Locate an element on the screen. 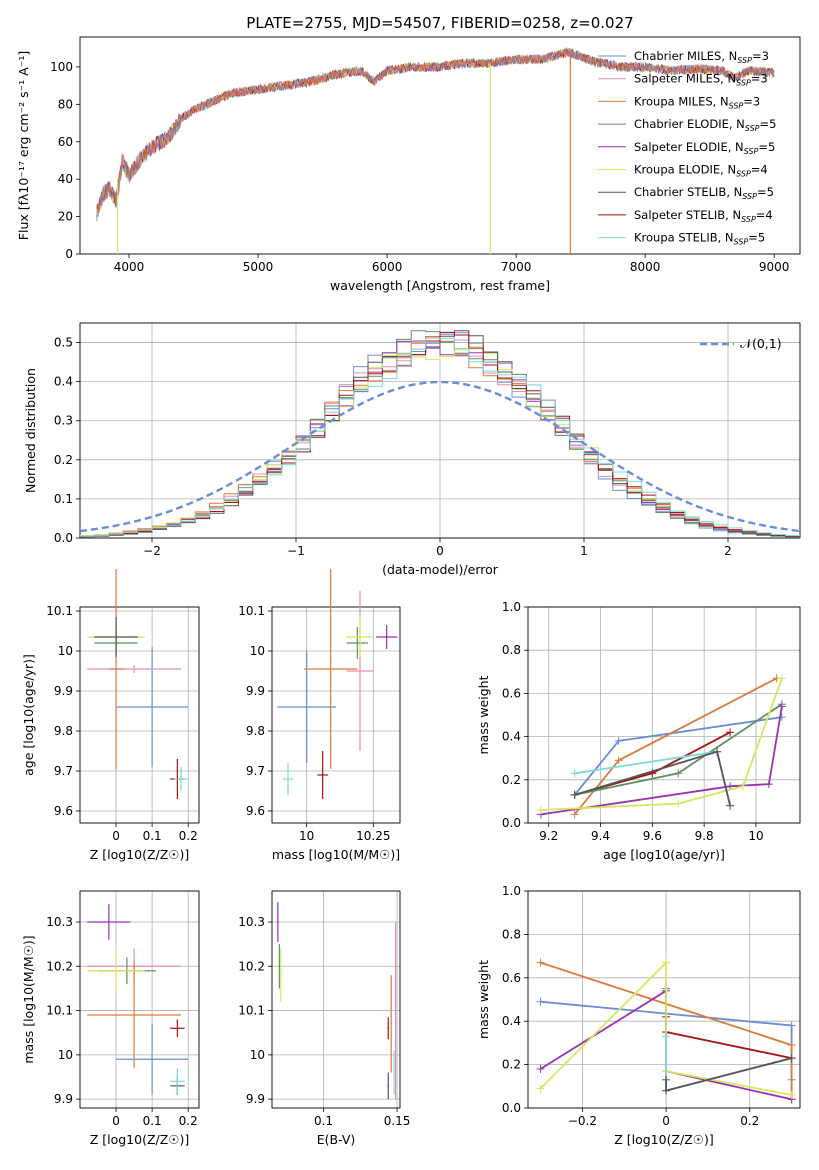  x-tick-label: −1 is located at coordinates (296, 551).